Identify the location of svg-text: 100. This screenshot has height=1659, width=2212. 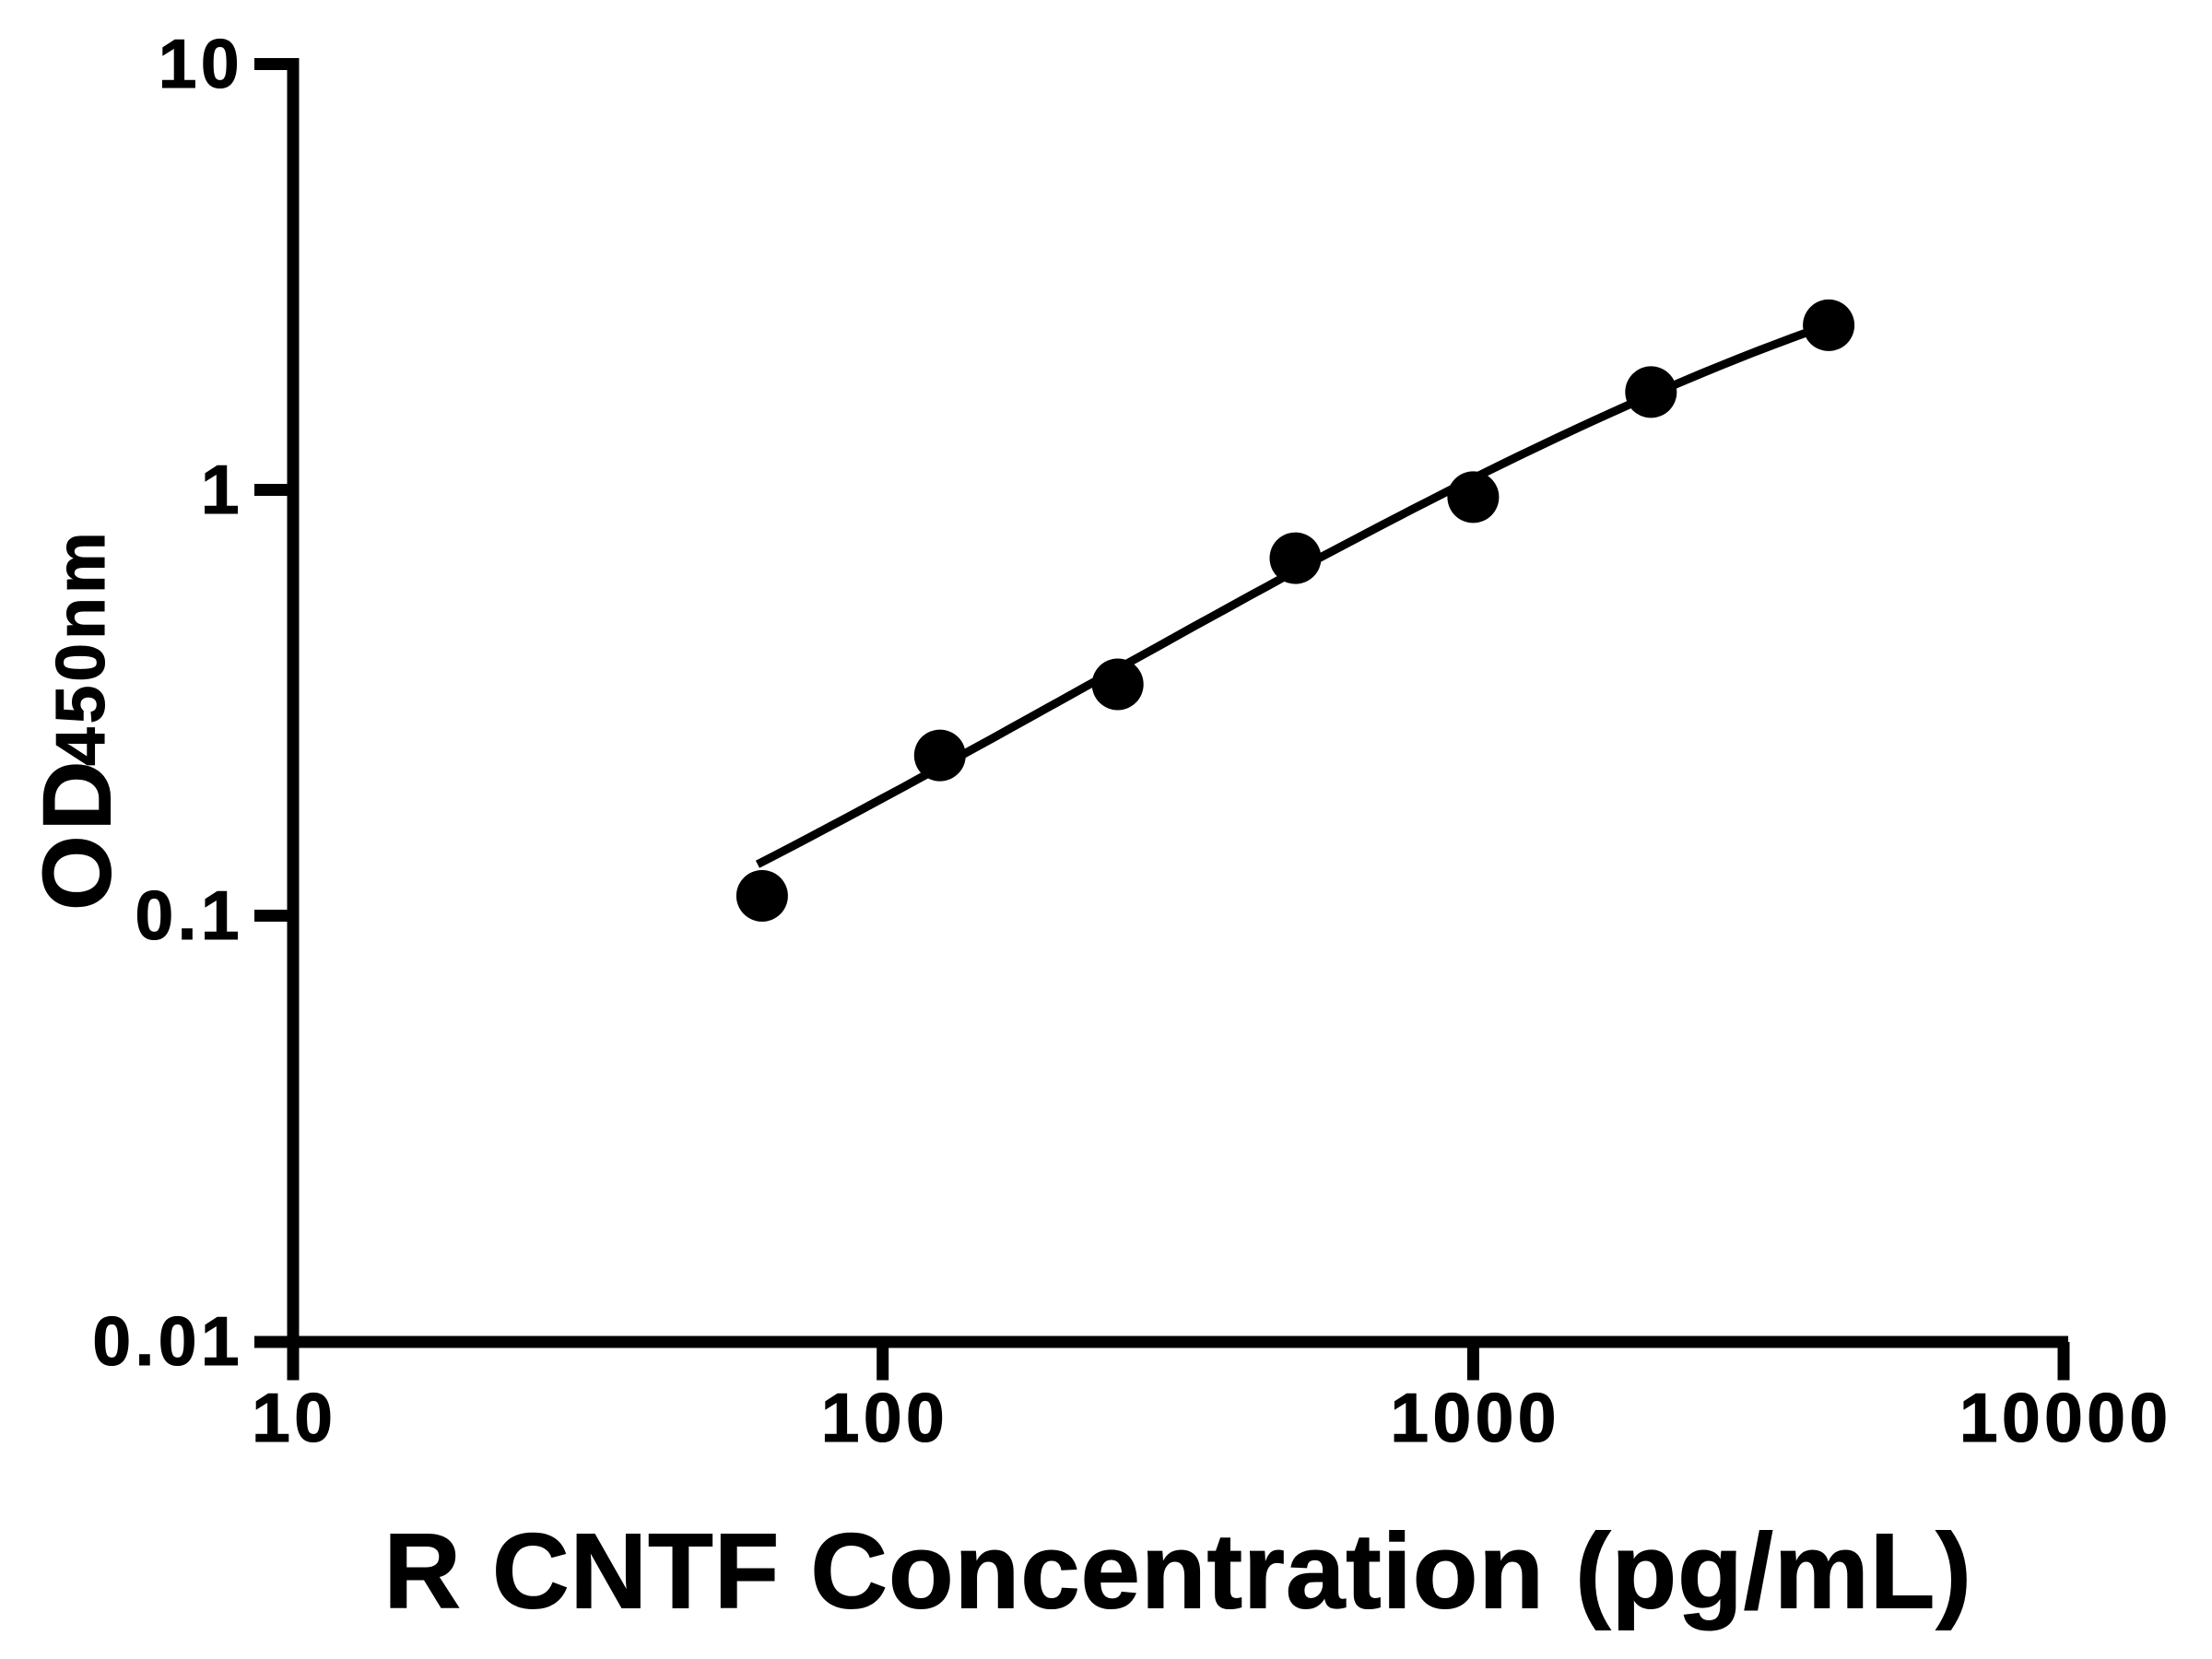
(884, 1417).